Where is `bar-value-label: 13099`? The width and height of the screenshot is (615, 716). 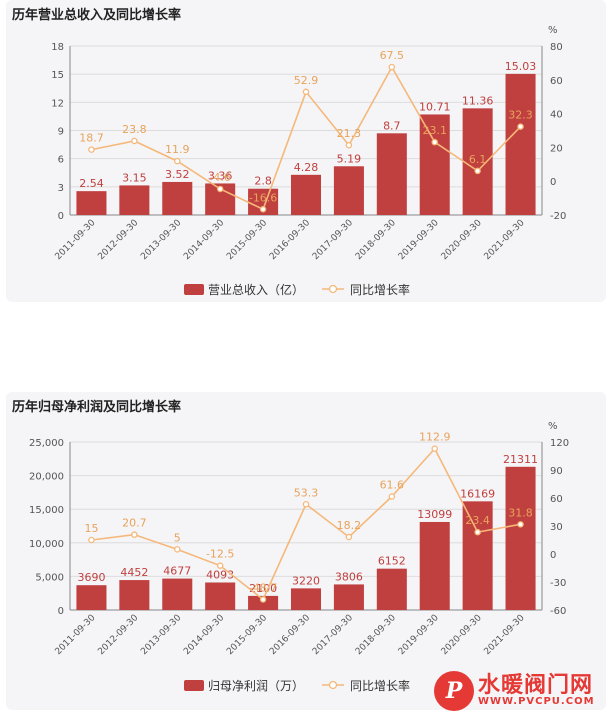
bar-value-label: 13099 is located at coordinates (434, 514).